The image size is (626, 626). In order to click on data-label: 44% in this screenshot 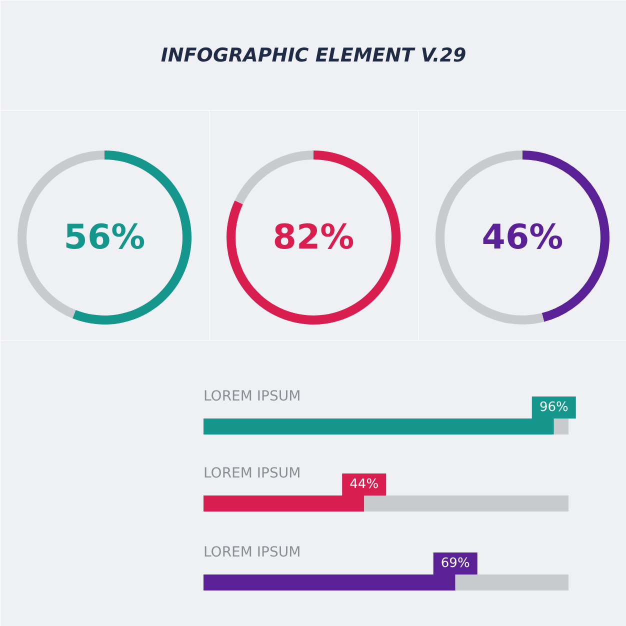, I will do `click(364, 484)`.